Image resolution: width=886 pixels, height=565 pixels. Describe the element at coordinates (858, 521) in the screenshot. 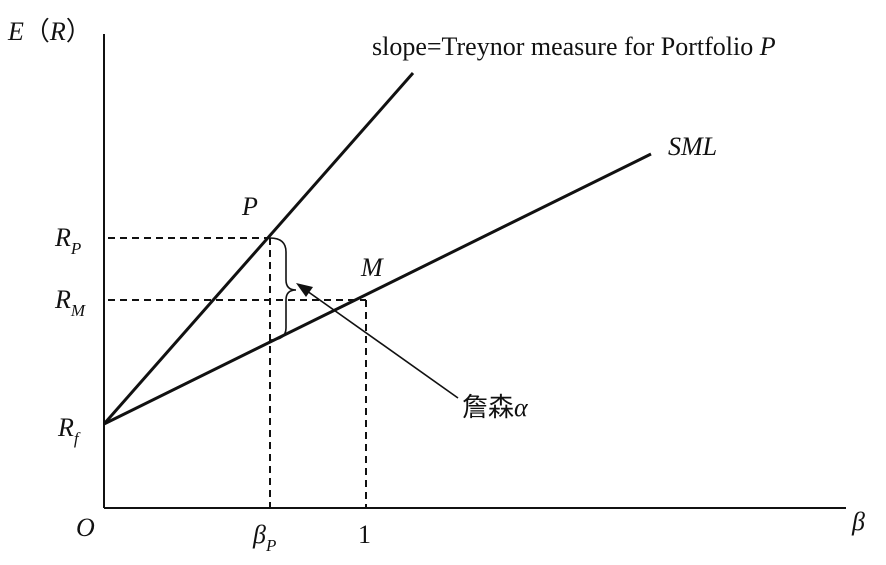

I see `x-axis-label: β` at that location.